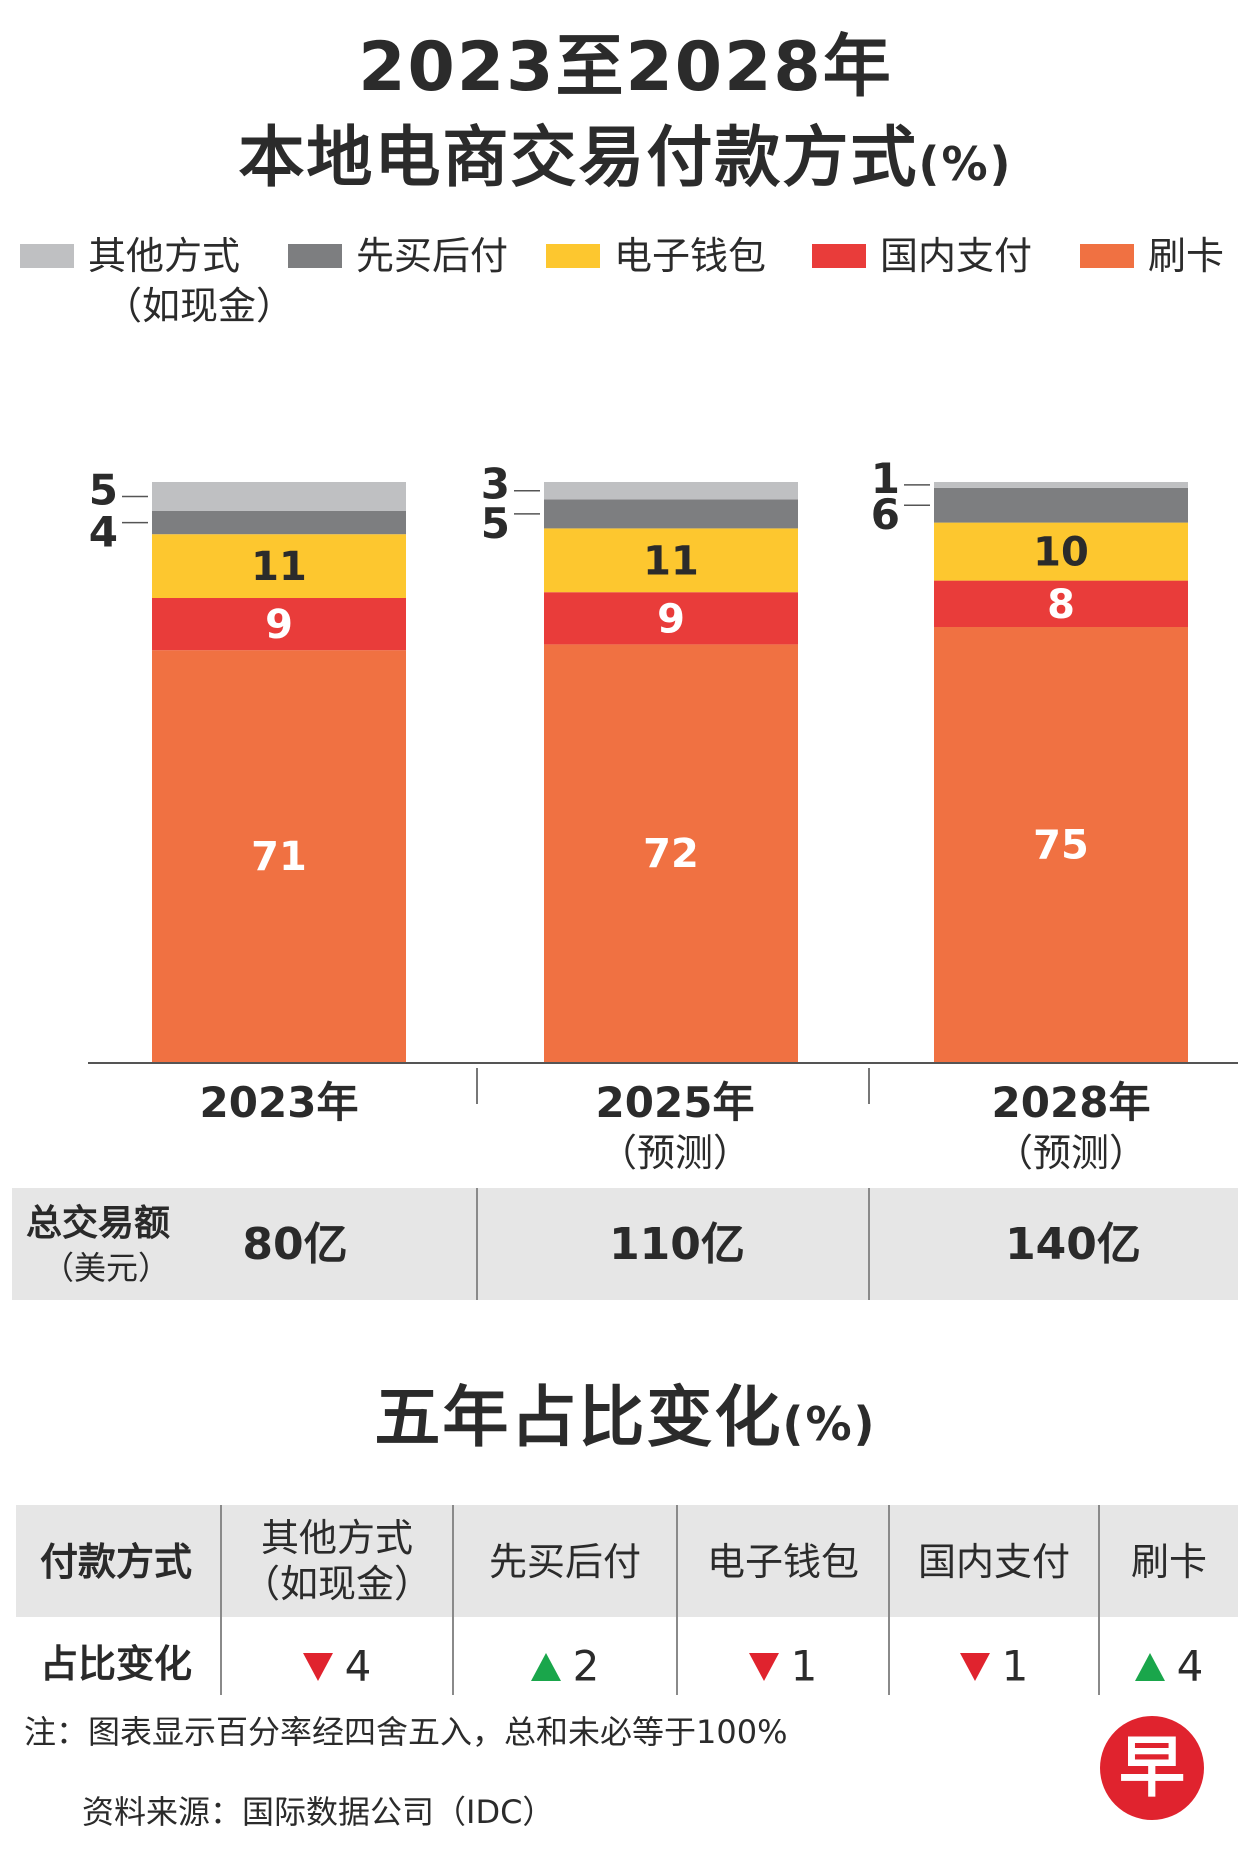  I want to click on legend-label-other: 其他方式, so click(164, 256).